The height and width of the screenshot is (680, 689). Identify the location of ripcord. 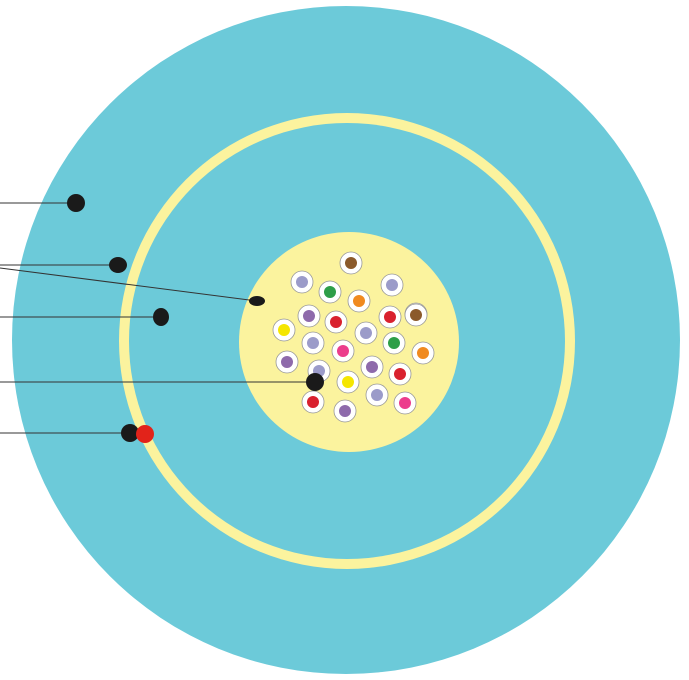
(145, 434).